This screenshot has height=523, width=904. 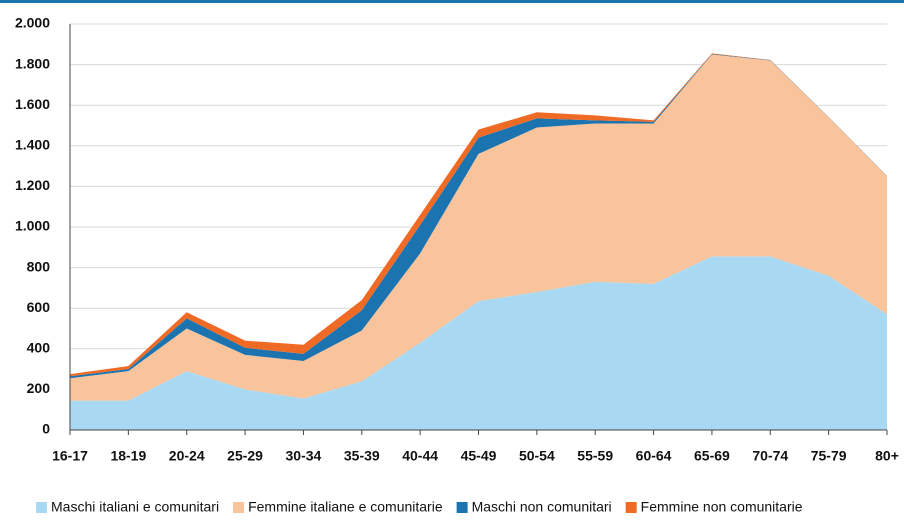 I want to click on x-tick-label: 70-74, so click(x=770, y=456).